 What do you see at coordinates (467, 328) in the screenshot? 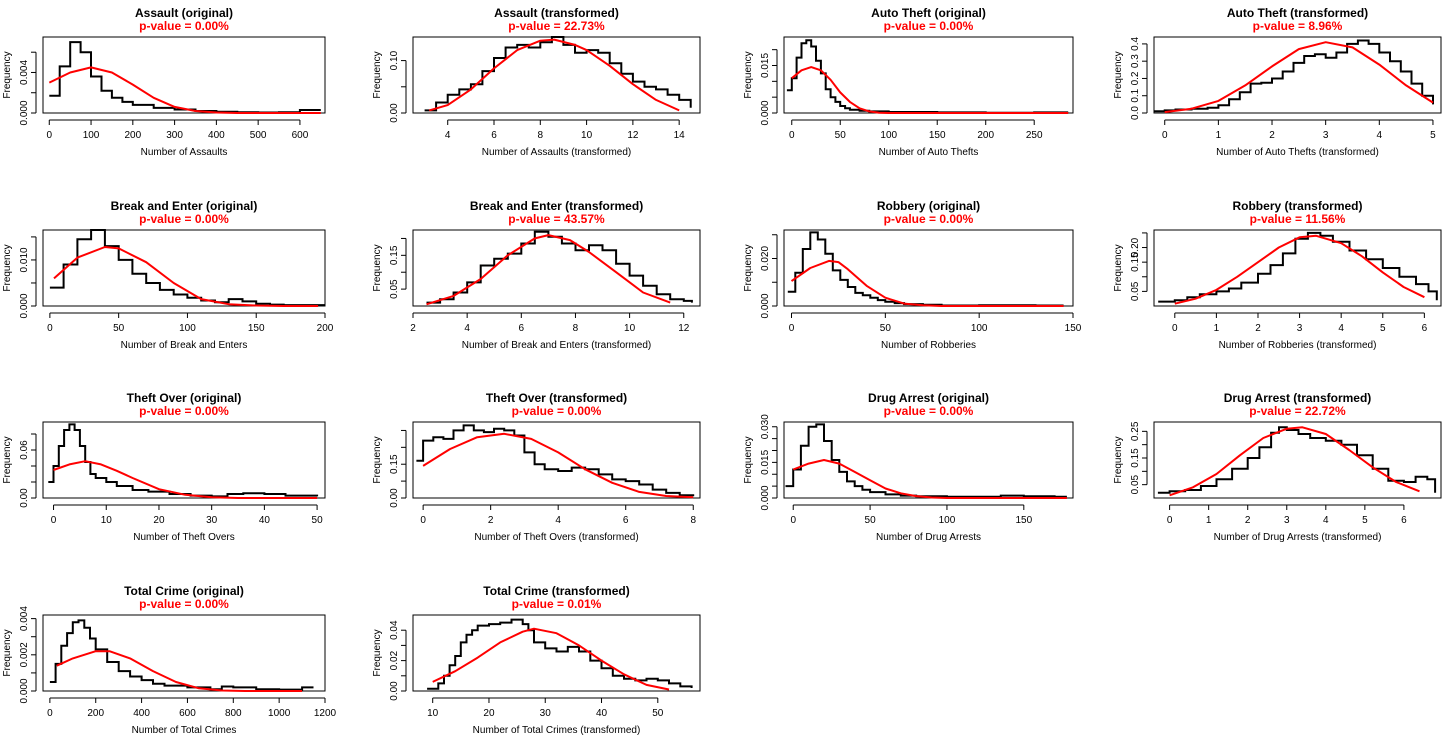
I see `x-tick-label: 4` at bounding box center [467, 328].